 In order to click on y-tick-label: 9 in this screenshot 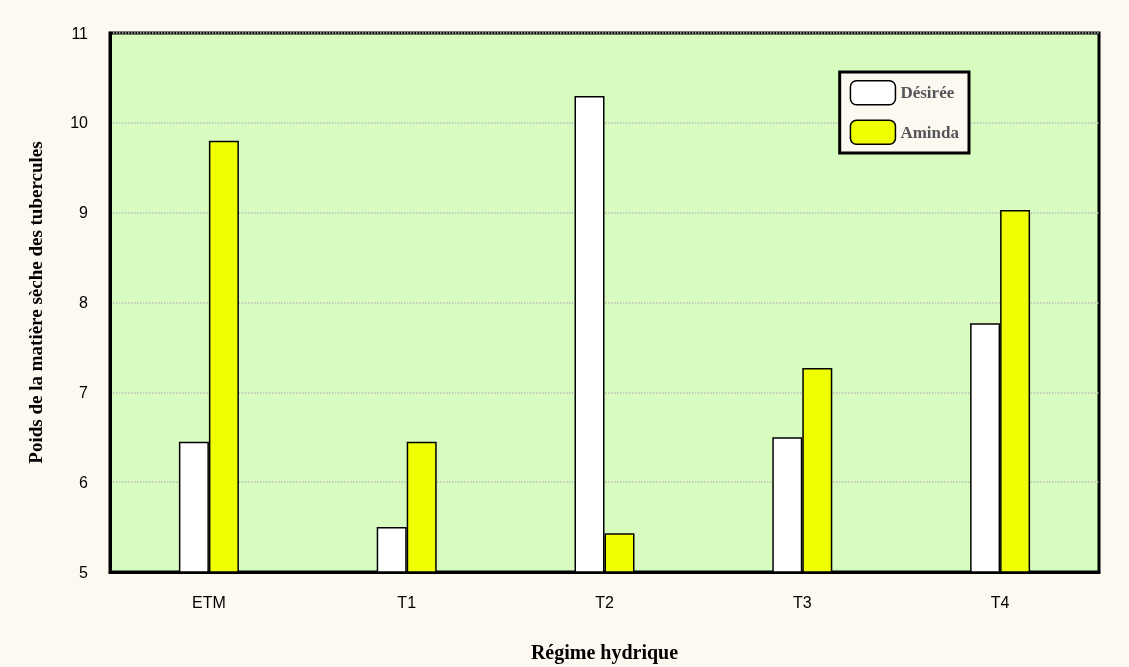, I will do `click(84, 213)`.